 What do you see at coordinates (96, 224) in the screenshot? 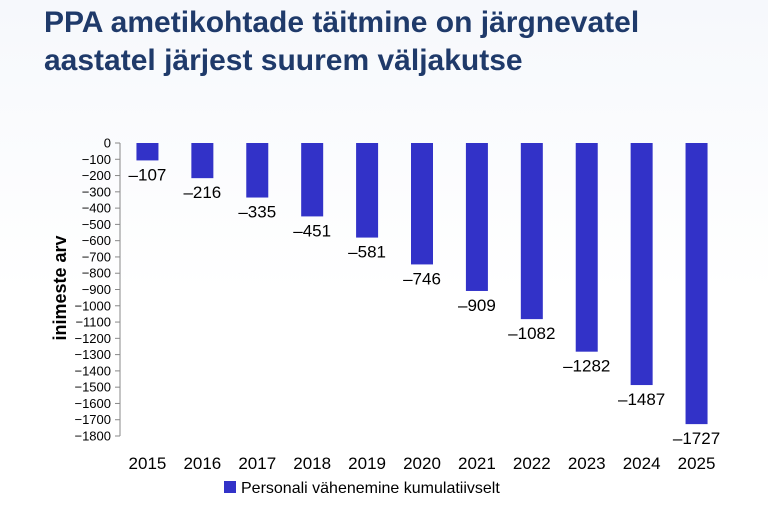
I see `y-tick-label: −500` at bounding box center [96, 224].